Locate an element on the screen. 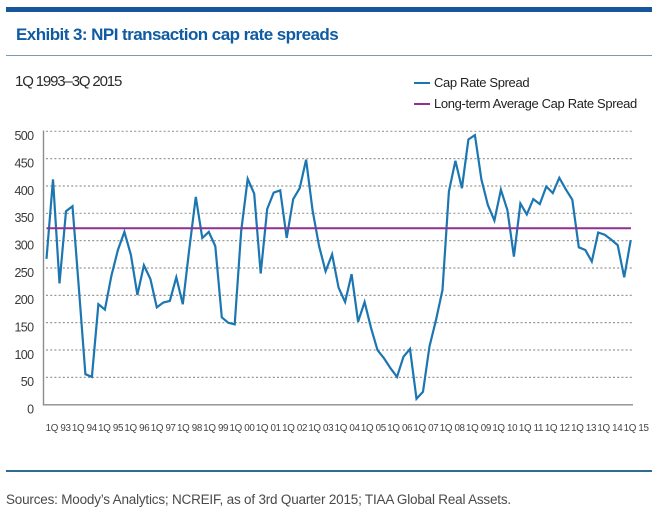 Image resolution: width=663 pixels, height=513 pixels. svg-text: 1Q 02 is located at coordinates (294, 428).